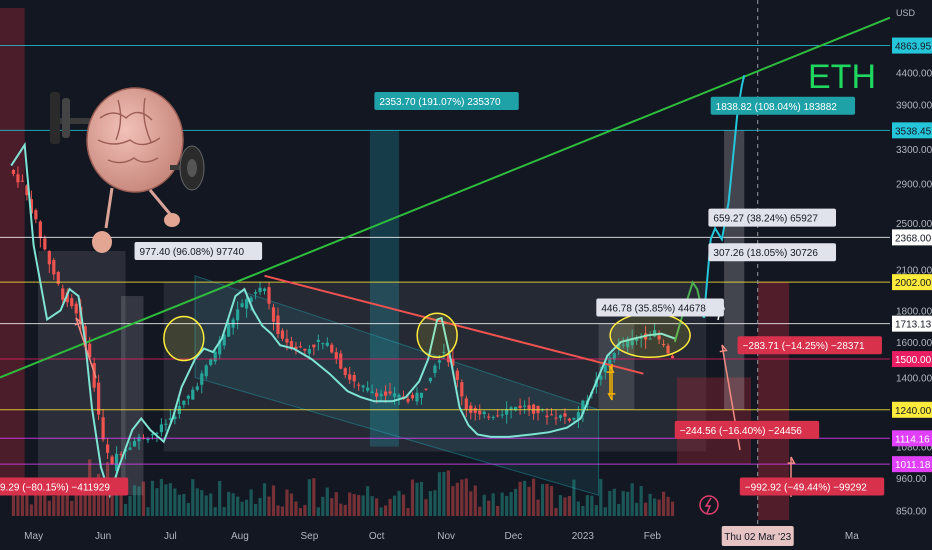 Image resolution: width=932 pixels, height=550 pixels. What do you see at coordinates (783, 105) in the screenshot?
I see `measurement-label: 1838.82 (108.04%) 183882` at bounding box center [783, 105].